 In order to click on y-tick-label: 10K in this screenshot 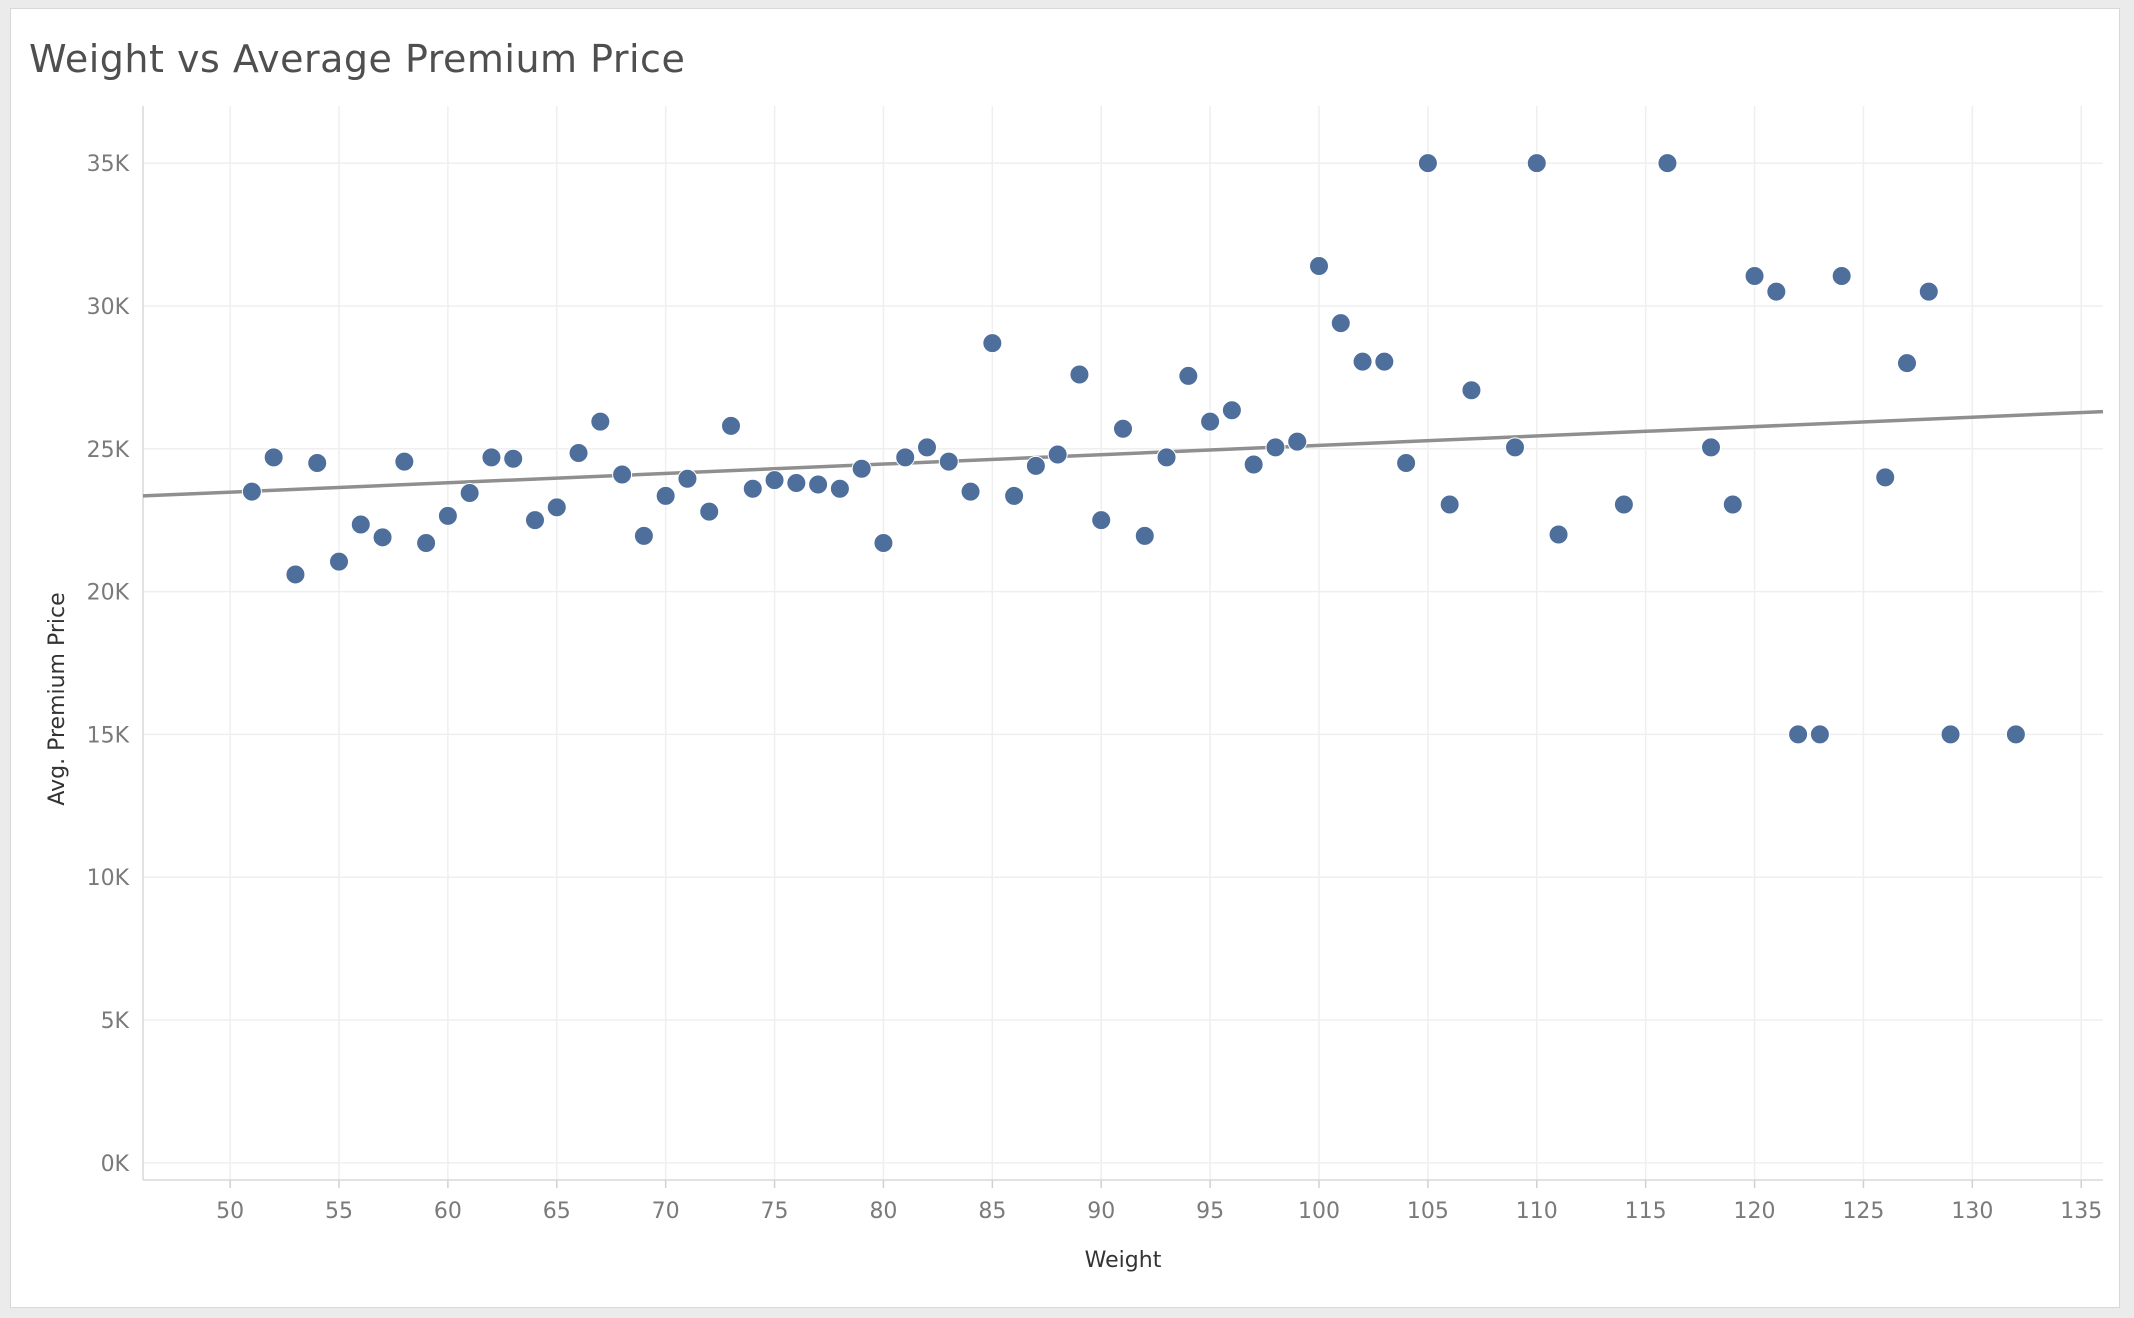, I will do `click(108, 878)`.